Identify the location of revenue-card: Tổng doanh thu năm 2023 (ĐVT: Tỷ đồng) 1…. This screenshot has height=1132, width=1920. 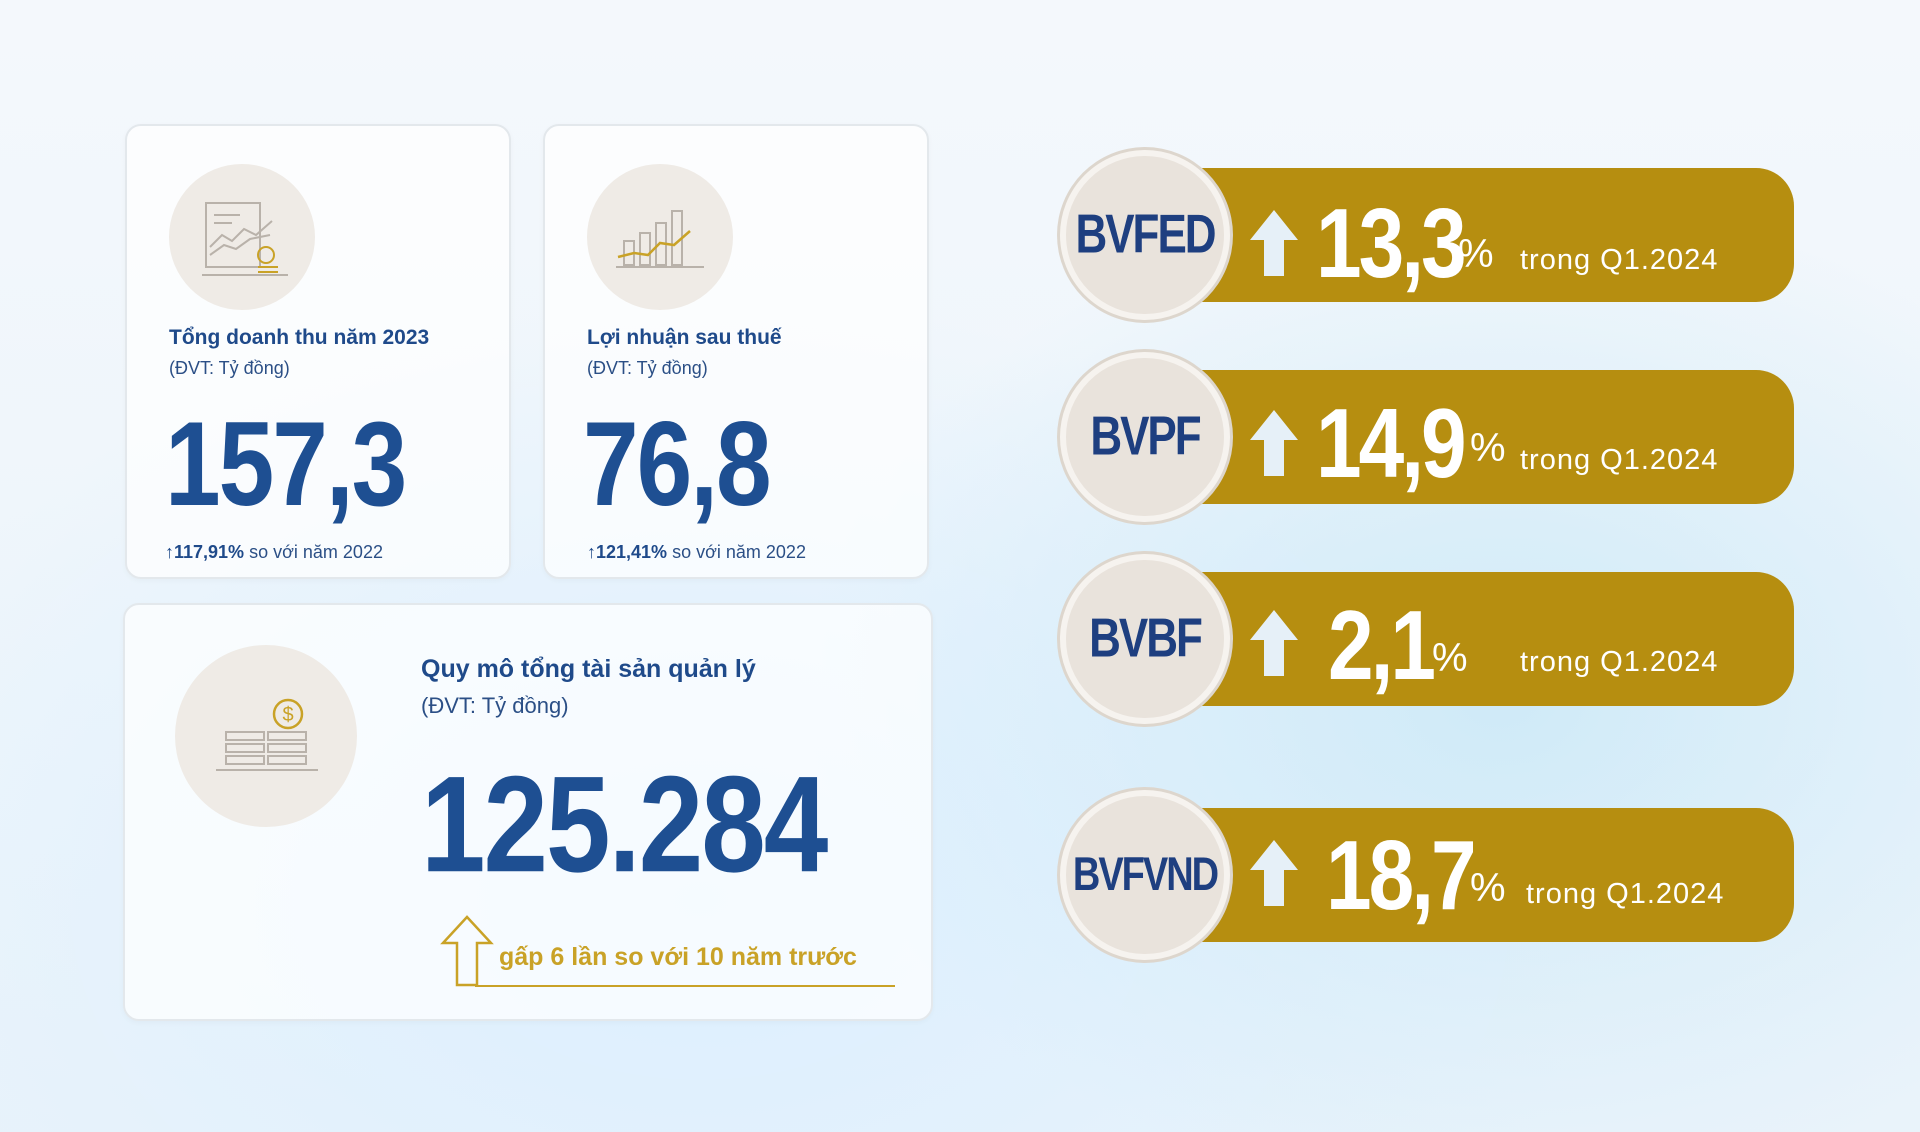
(318, 351).